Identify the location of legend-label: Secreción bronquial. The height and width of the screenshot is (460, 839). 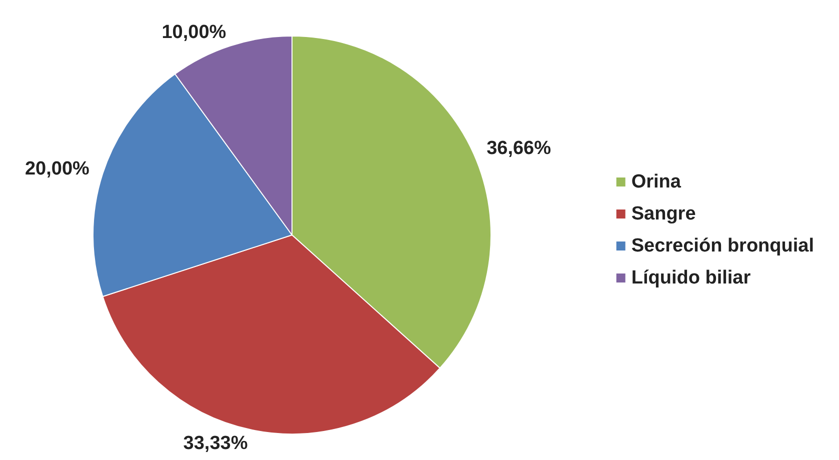
(722, 246).